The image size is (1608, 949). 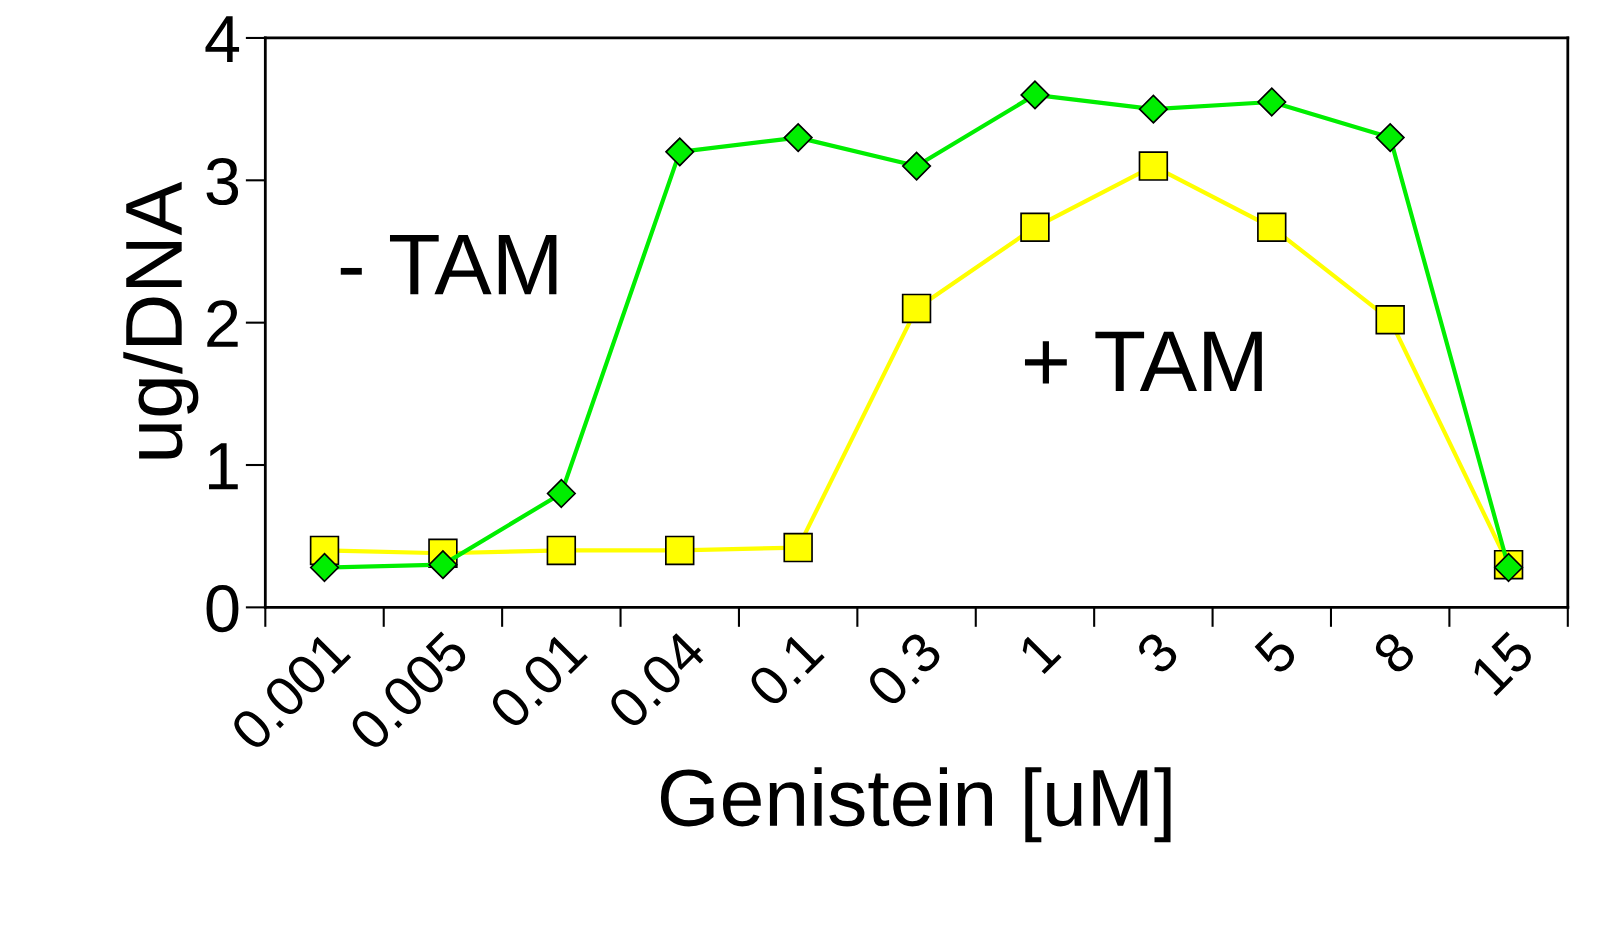 I want to click on x-tick-label: 0.3, so click(x=904, y=669).